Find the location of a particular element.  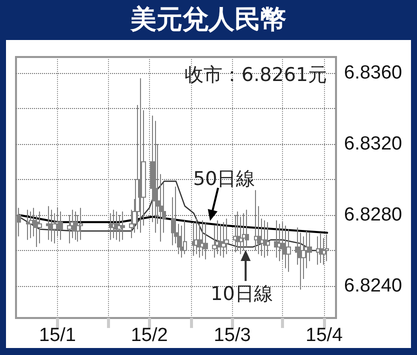

chart-title: 美元兌人民幣 is located at coordinates (208, 20).